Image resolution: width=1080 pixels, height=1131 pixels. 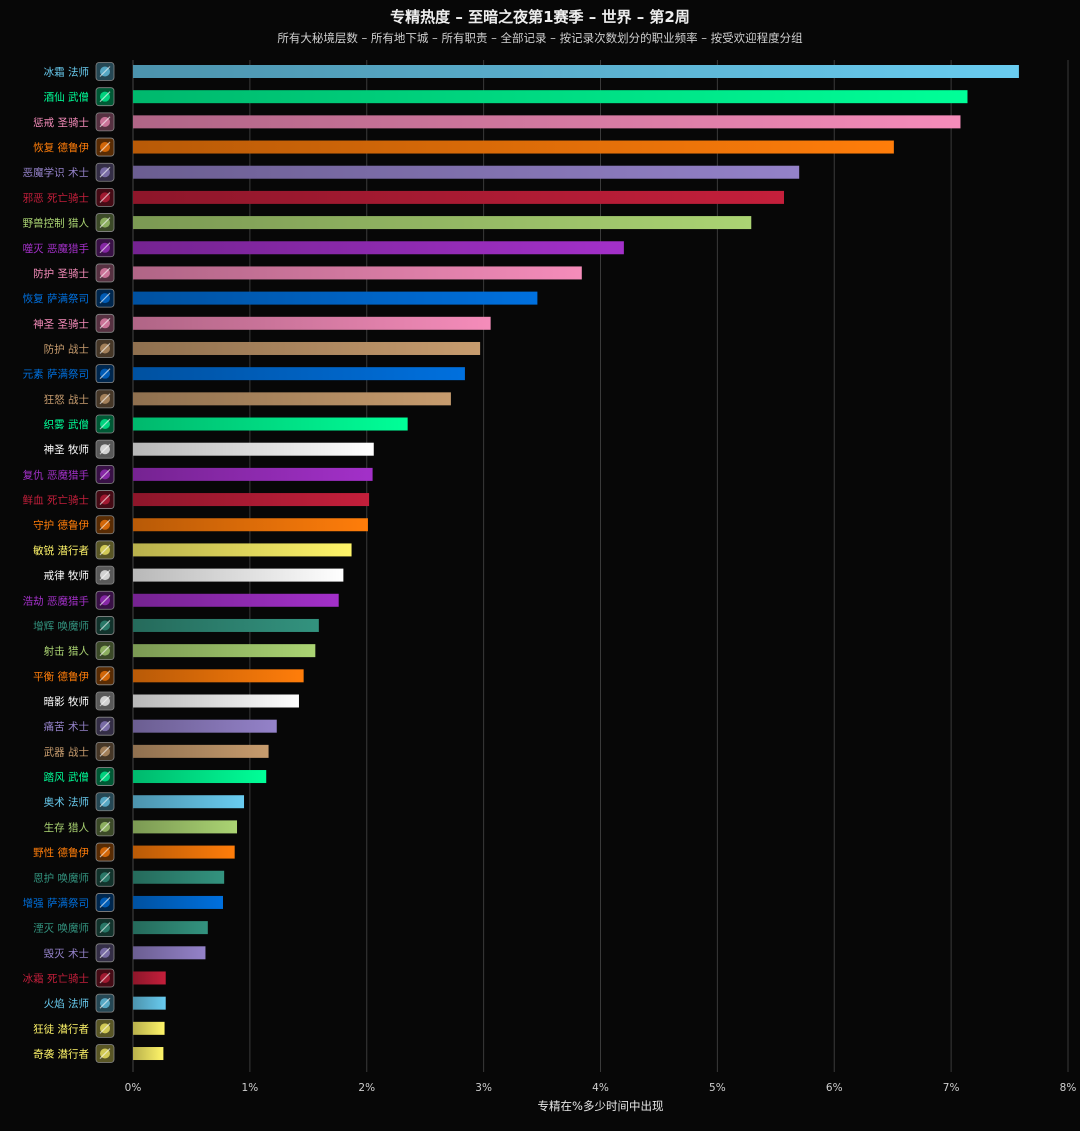 What do you see at coordinates (366, 1088) in the screenshot?
I see `x-tick-label: 2%` at bounding box center [366, 1088].